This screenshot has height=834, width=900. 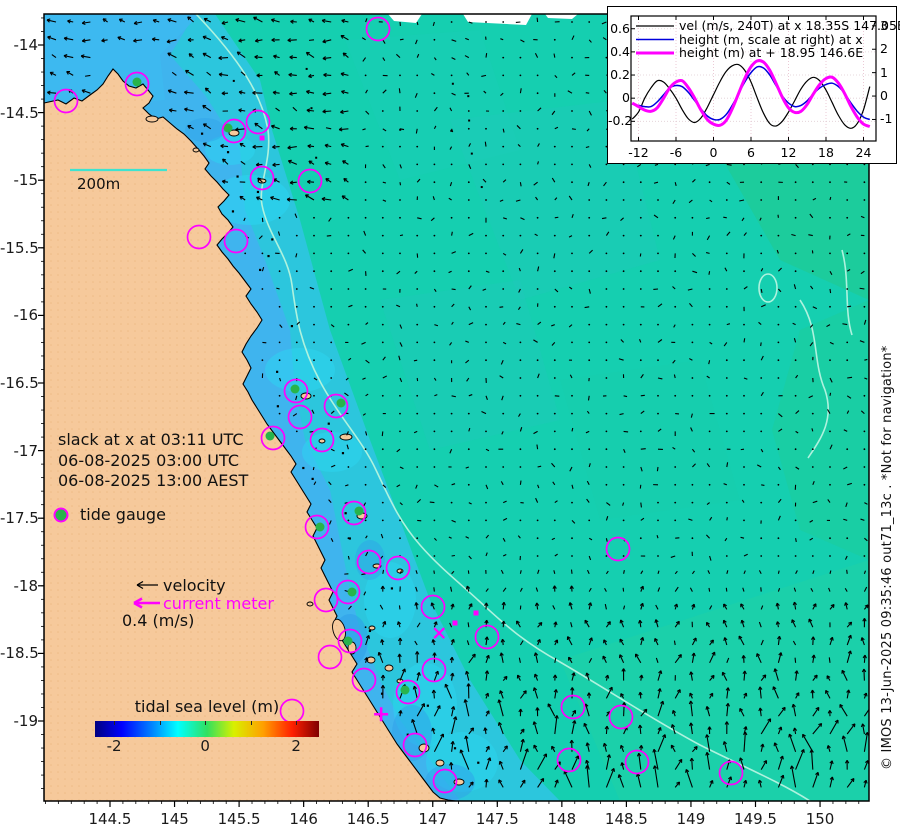 What do you see at coordinates (713, 152) in the screenshot?
I see `inset-x-tick-label: 0` at bounding box center [713, 152].